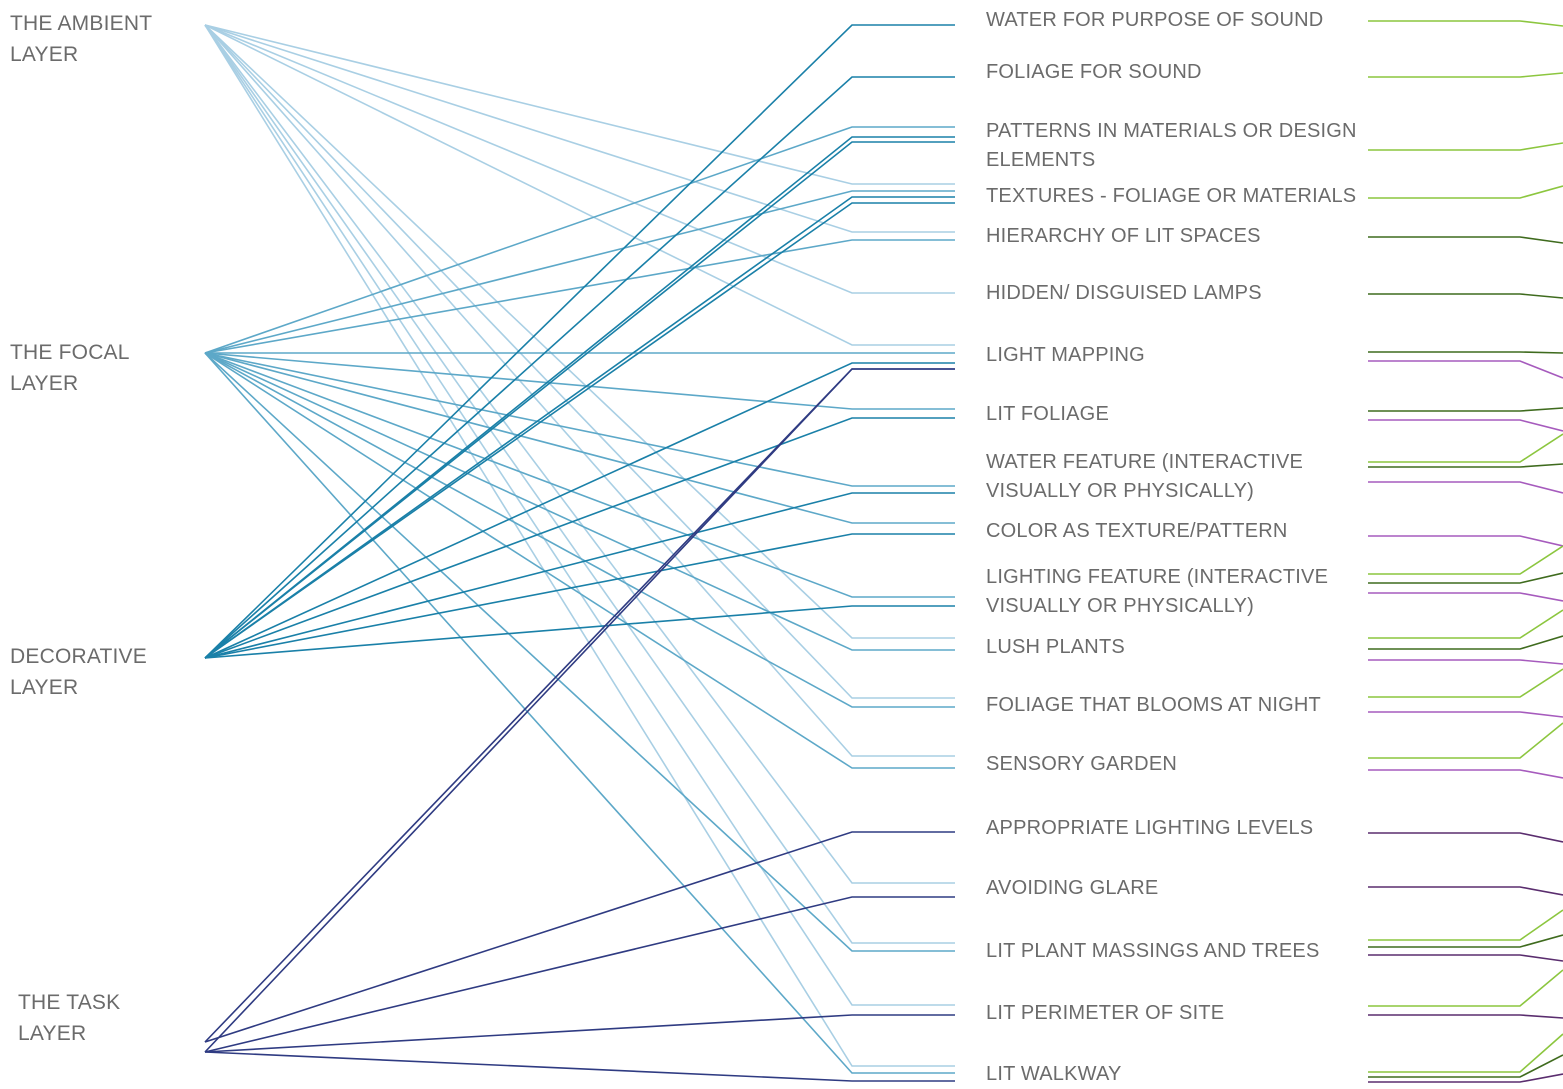  What do you see at coordinates (1105, 1013) in the screenshot?
I see `item-label: LIT PERIMETER OF SITE` at bounding box center [1105, 1013].